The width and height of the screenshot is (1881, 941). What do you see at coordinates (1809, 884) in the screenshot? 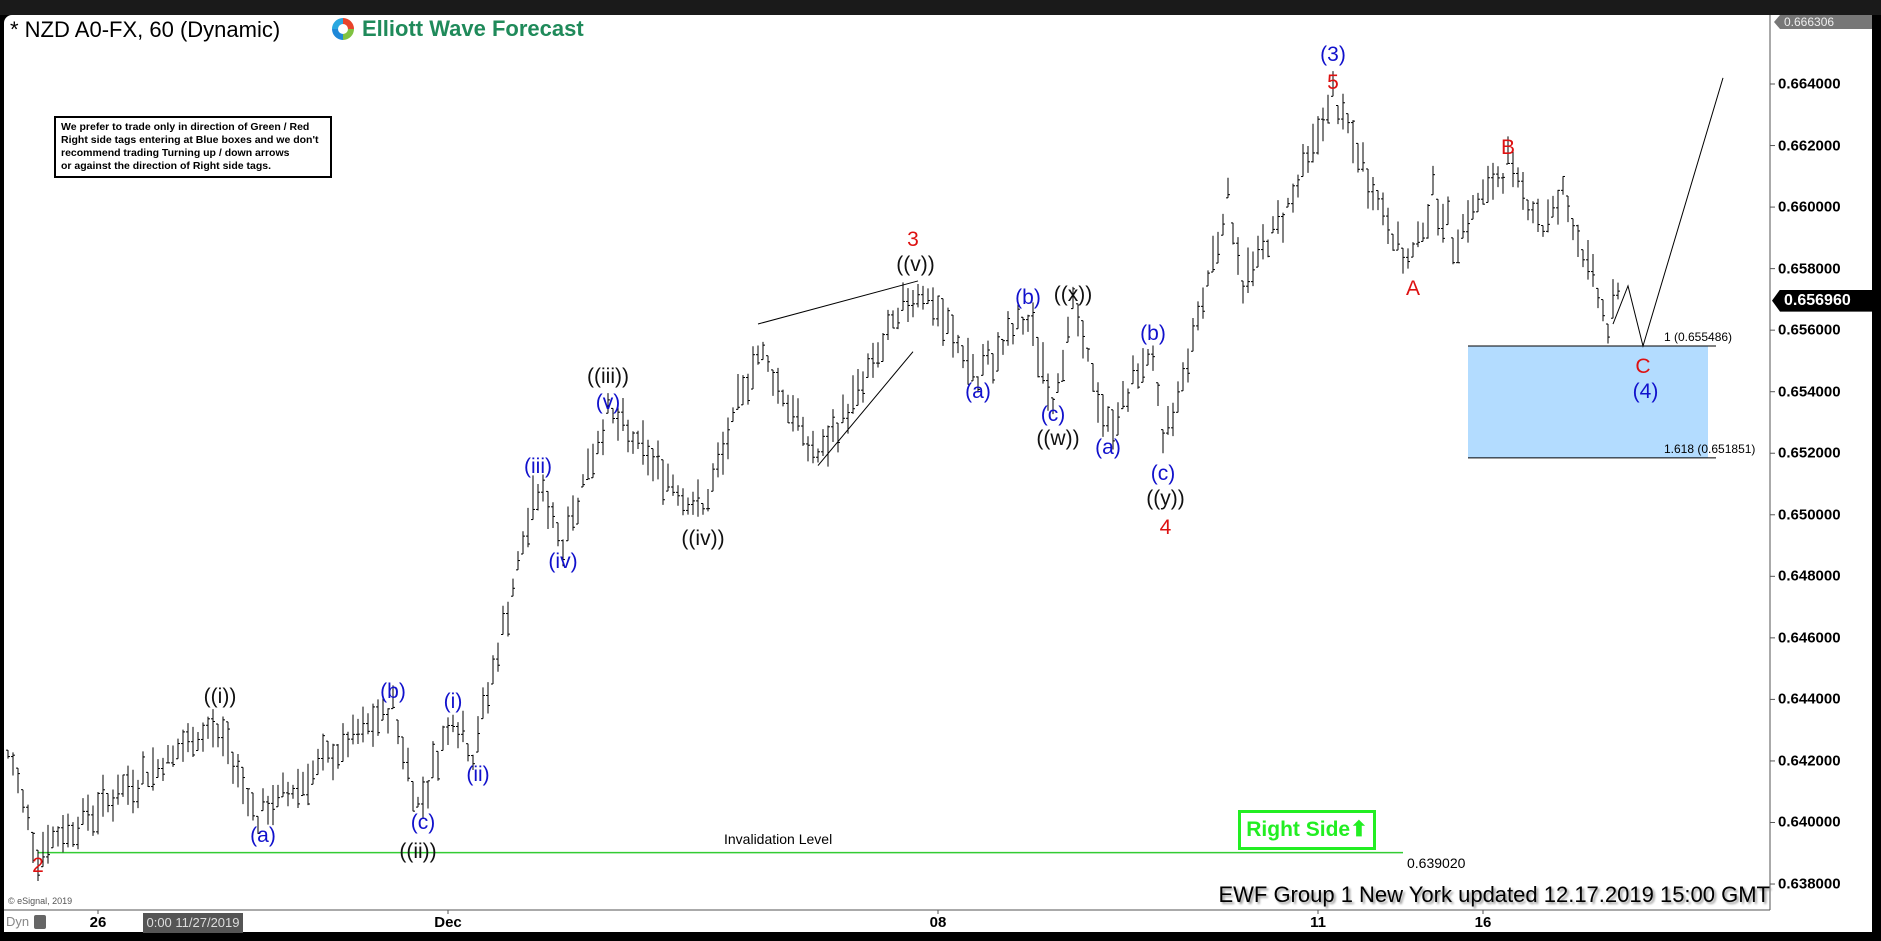
I see `y-tick-label: 0.638000` at bounding box center [1809, 884].